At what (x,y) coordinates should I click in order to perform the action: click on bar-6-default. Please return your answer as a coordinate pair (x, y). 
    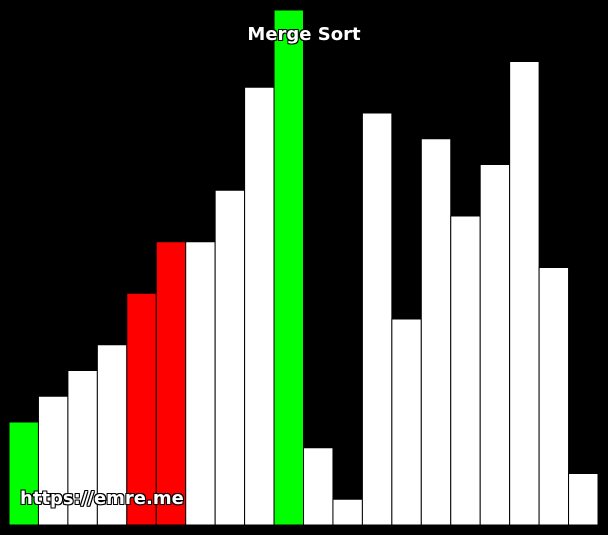
    Looking at the image, I should click on (200, 383).